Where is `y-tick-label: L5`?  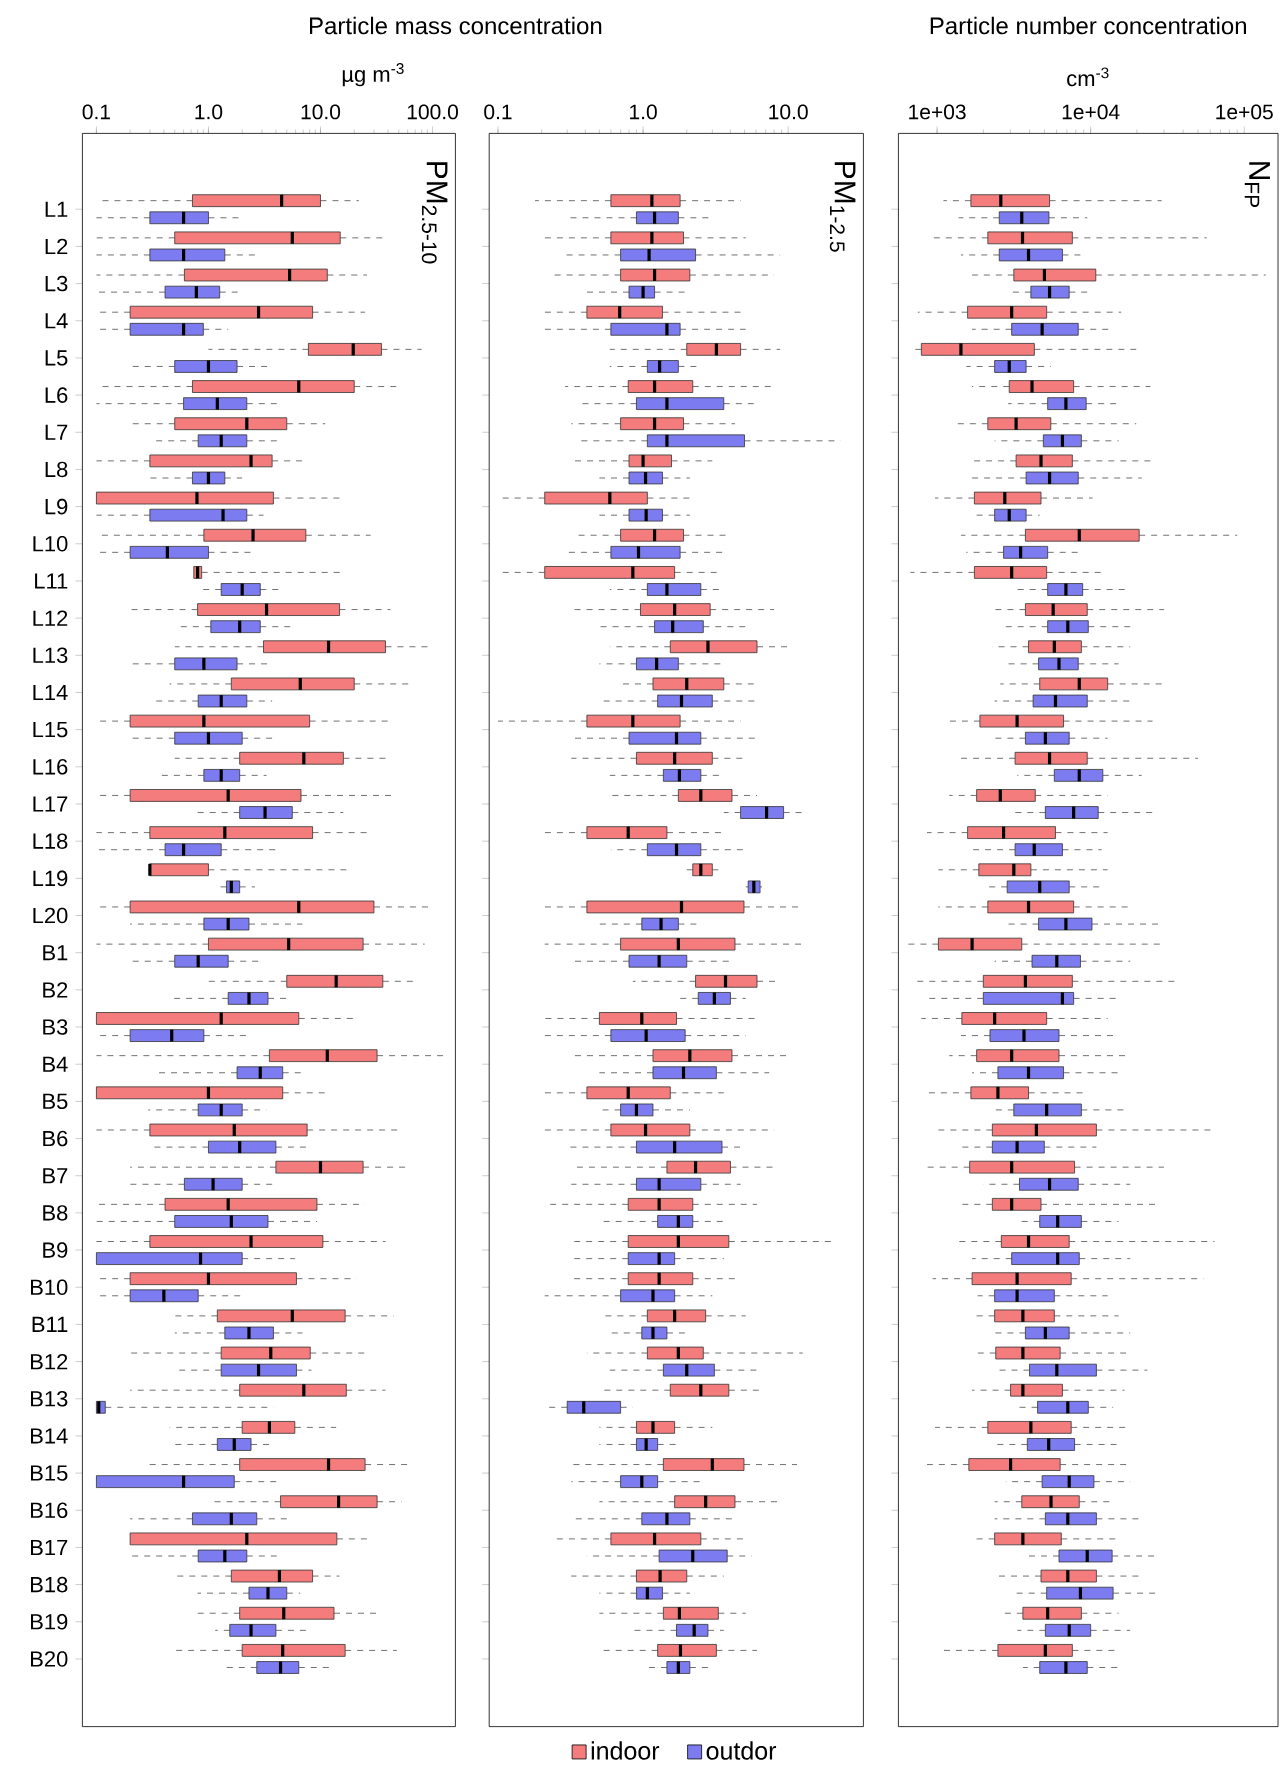 y-tick-label: L5 is located at coordinates (56, 358).